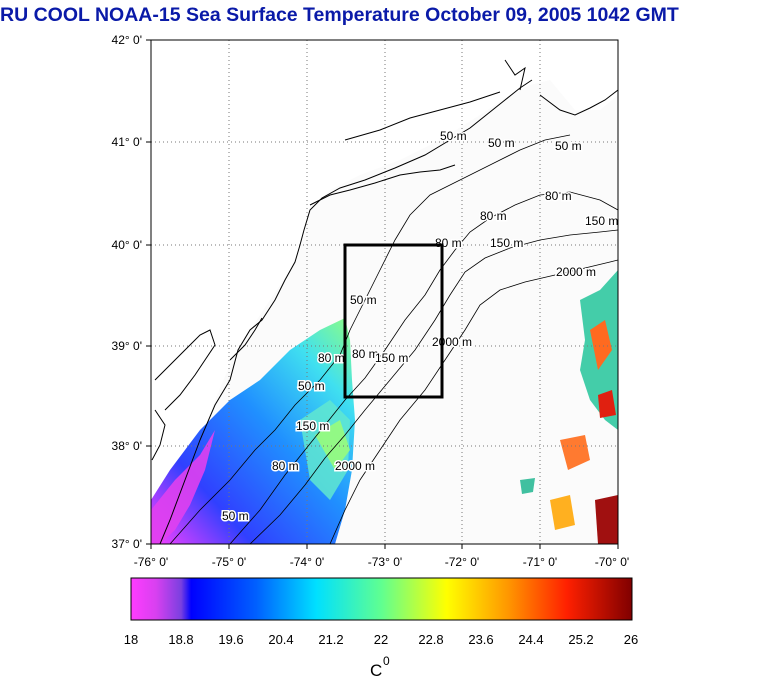  Describe the element at coordinates (180, 639) in the screenshot. I see `colorbar-tick: 18.8` at that location.